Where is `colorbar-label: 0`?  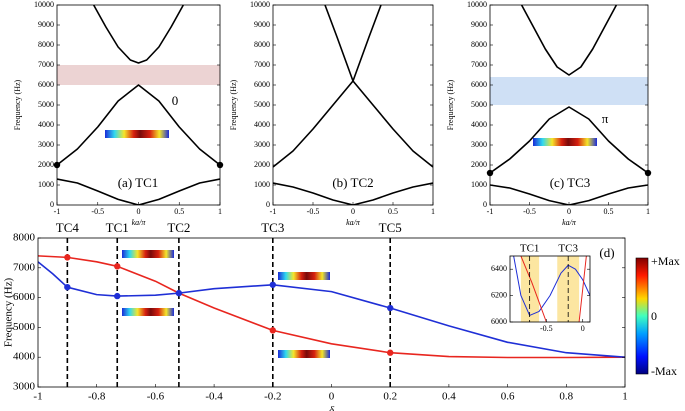 colorbar-label: 0 is located at coordinates (654, 316).